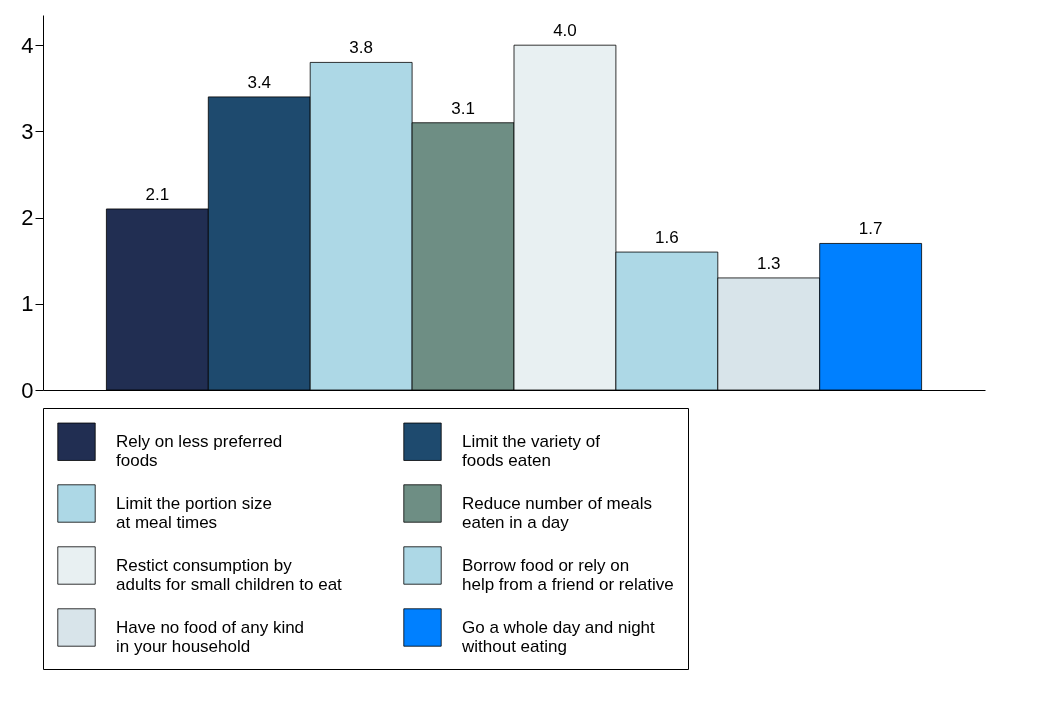  I want to click on data-label: 1.3, so click(768, 263).